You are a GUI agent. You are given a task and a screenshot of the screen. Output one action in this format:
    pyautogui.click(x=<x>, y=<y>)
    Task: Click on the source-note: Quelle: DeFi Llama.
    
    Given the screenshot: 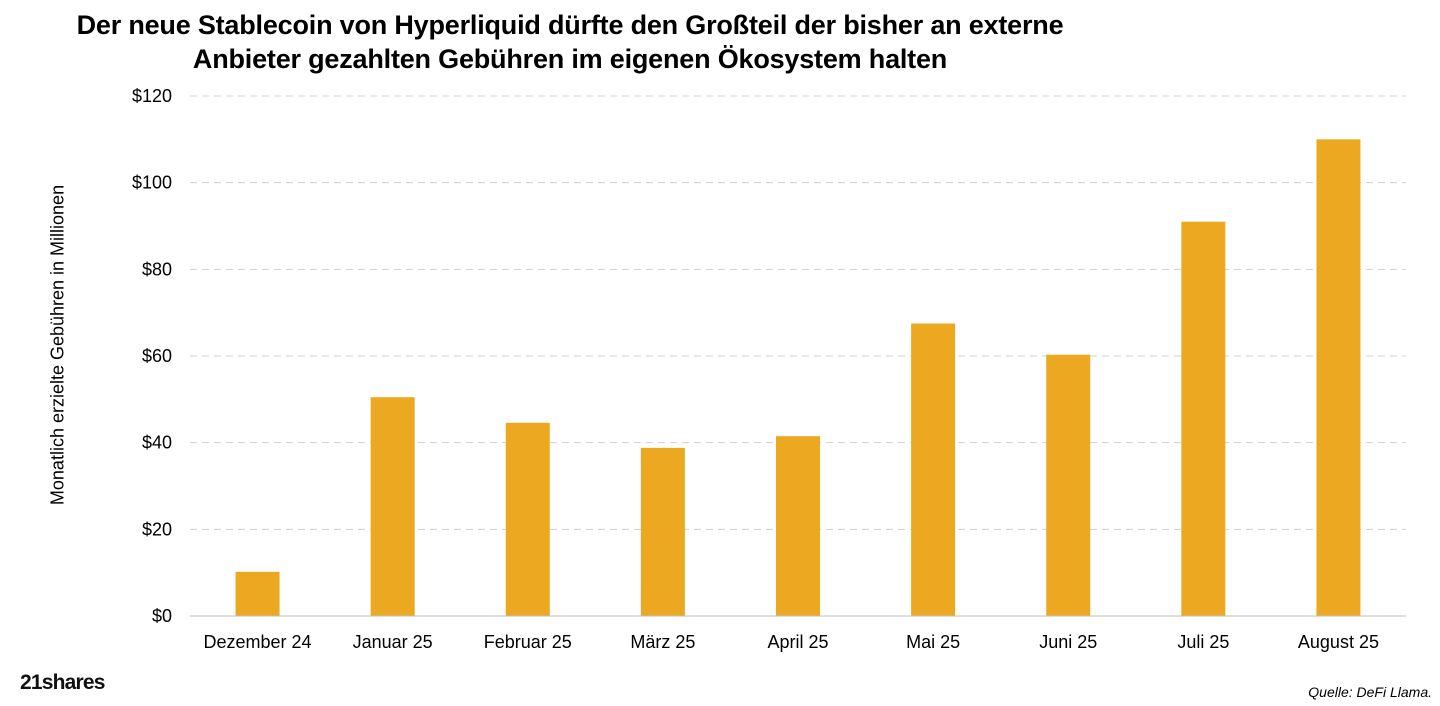 What is the action you would take?
    pyautogui.click(x=1370, y=692)
    